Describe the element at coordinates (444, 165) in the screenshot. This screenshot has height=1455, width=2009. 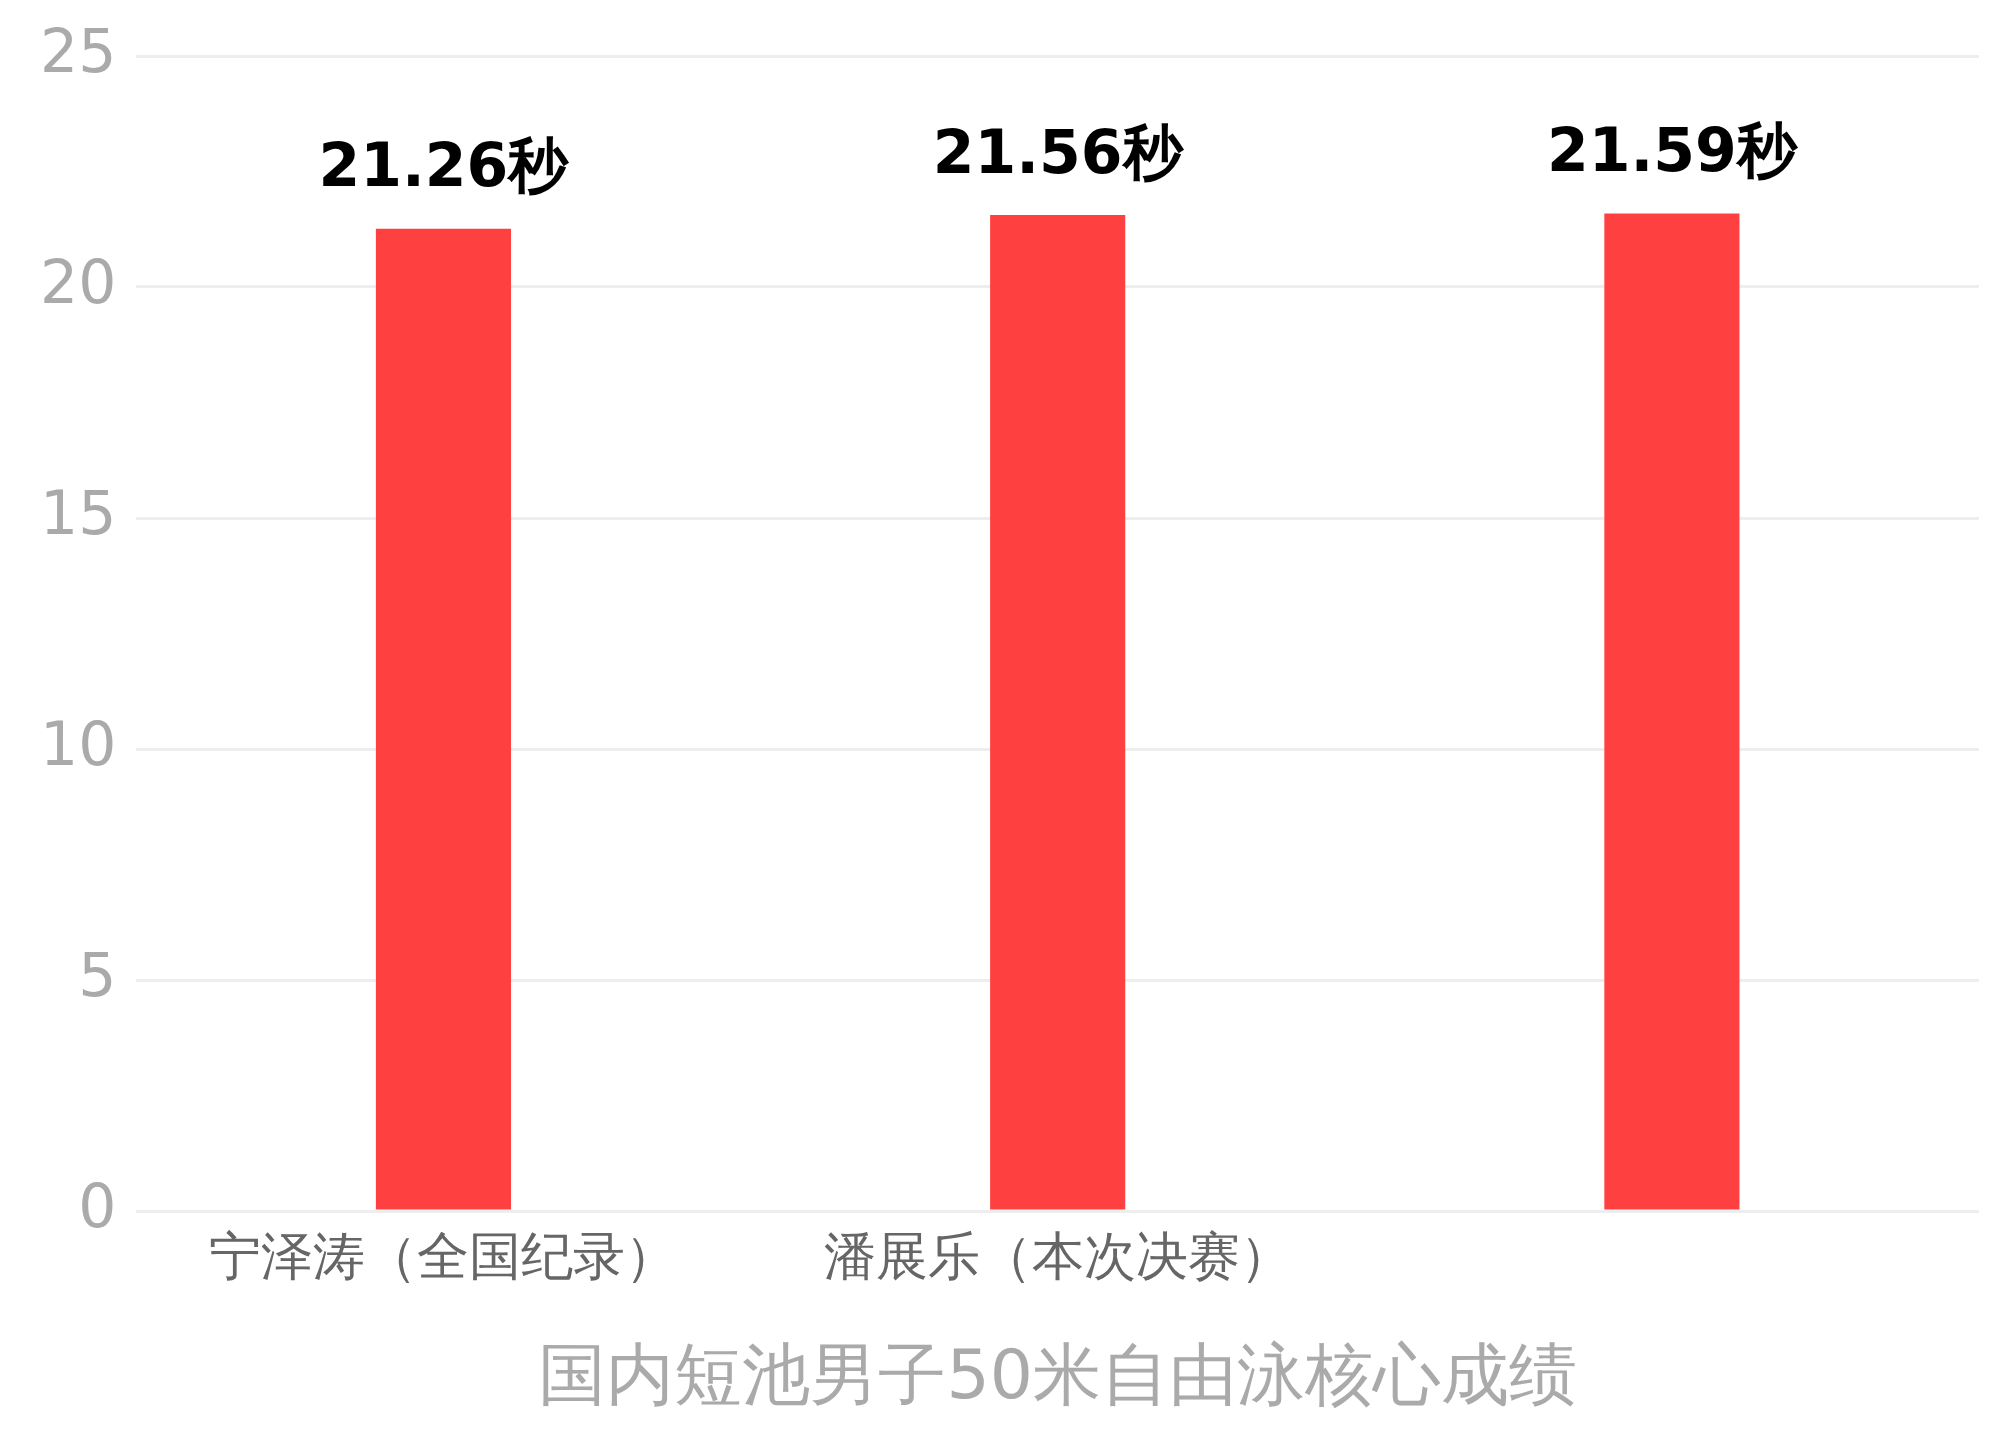
I see `data-label: 21.26秒` at that location.